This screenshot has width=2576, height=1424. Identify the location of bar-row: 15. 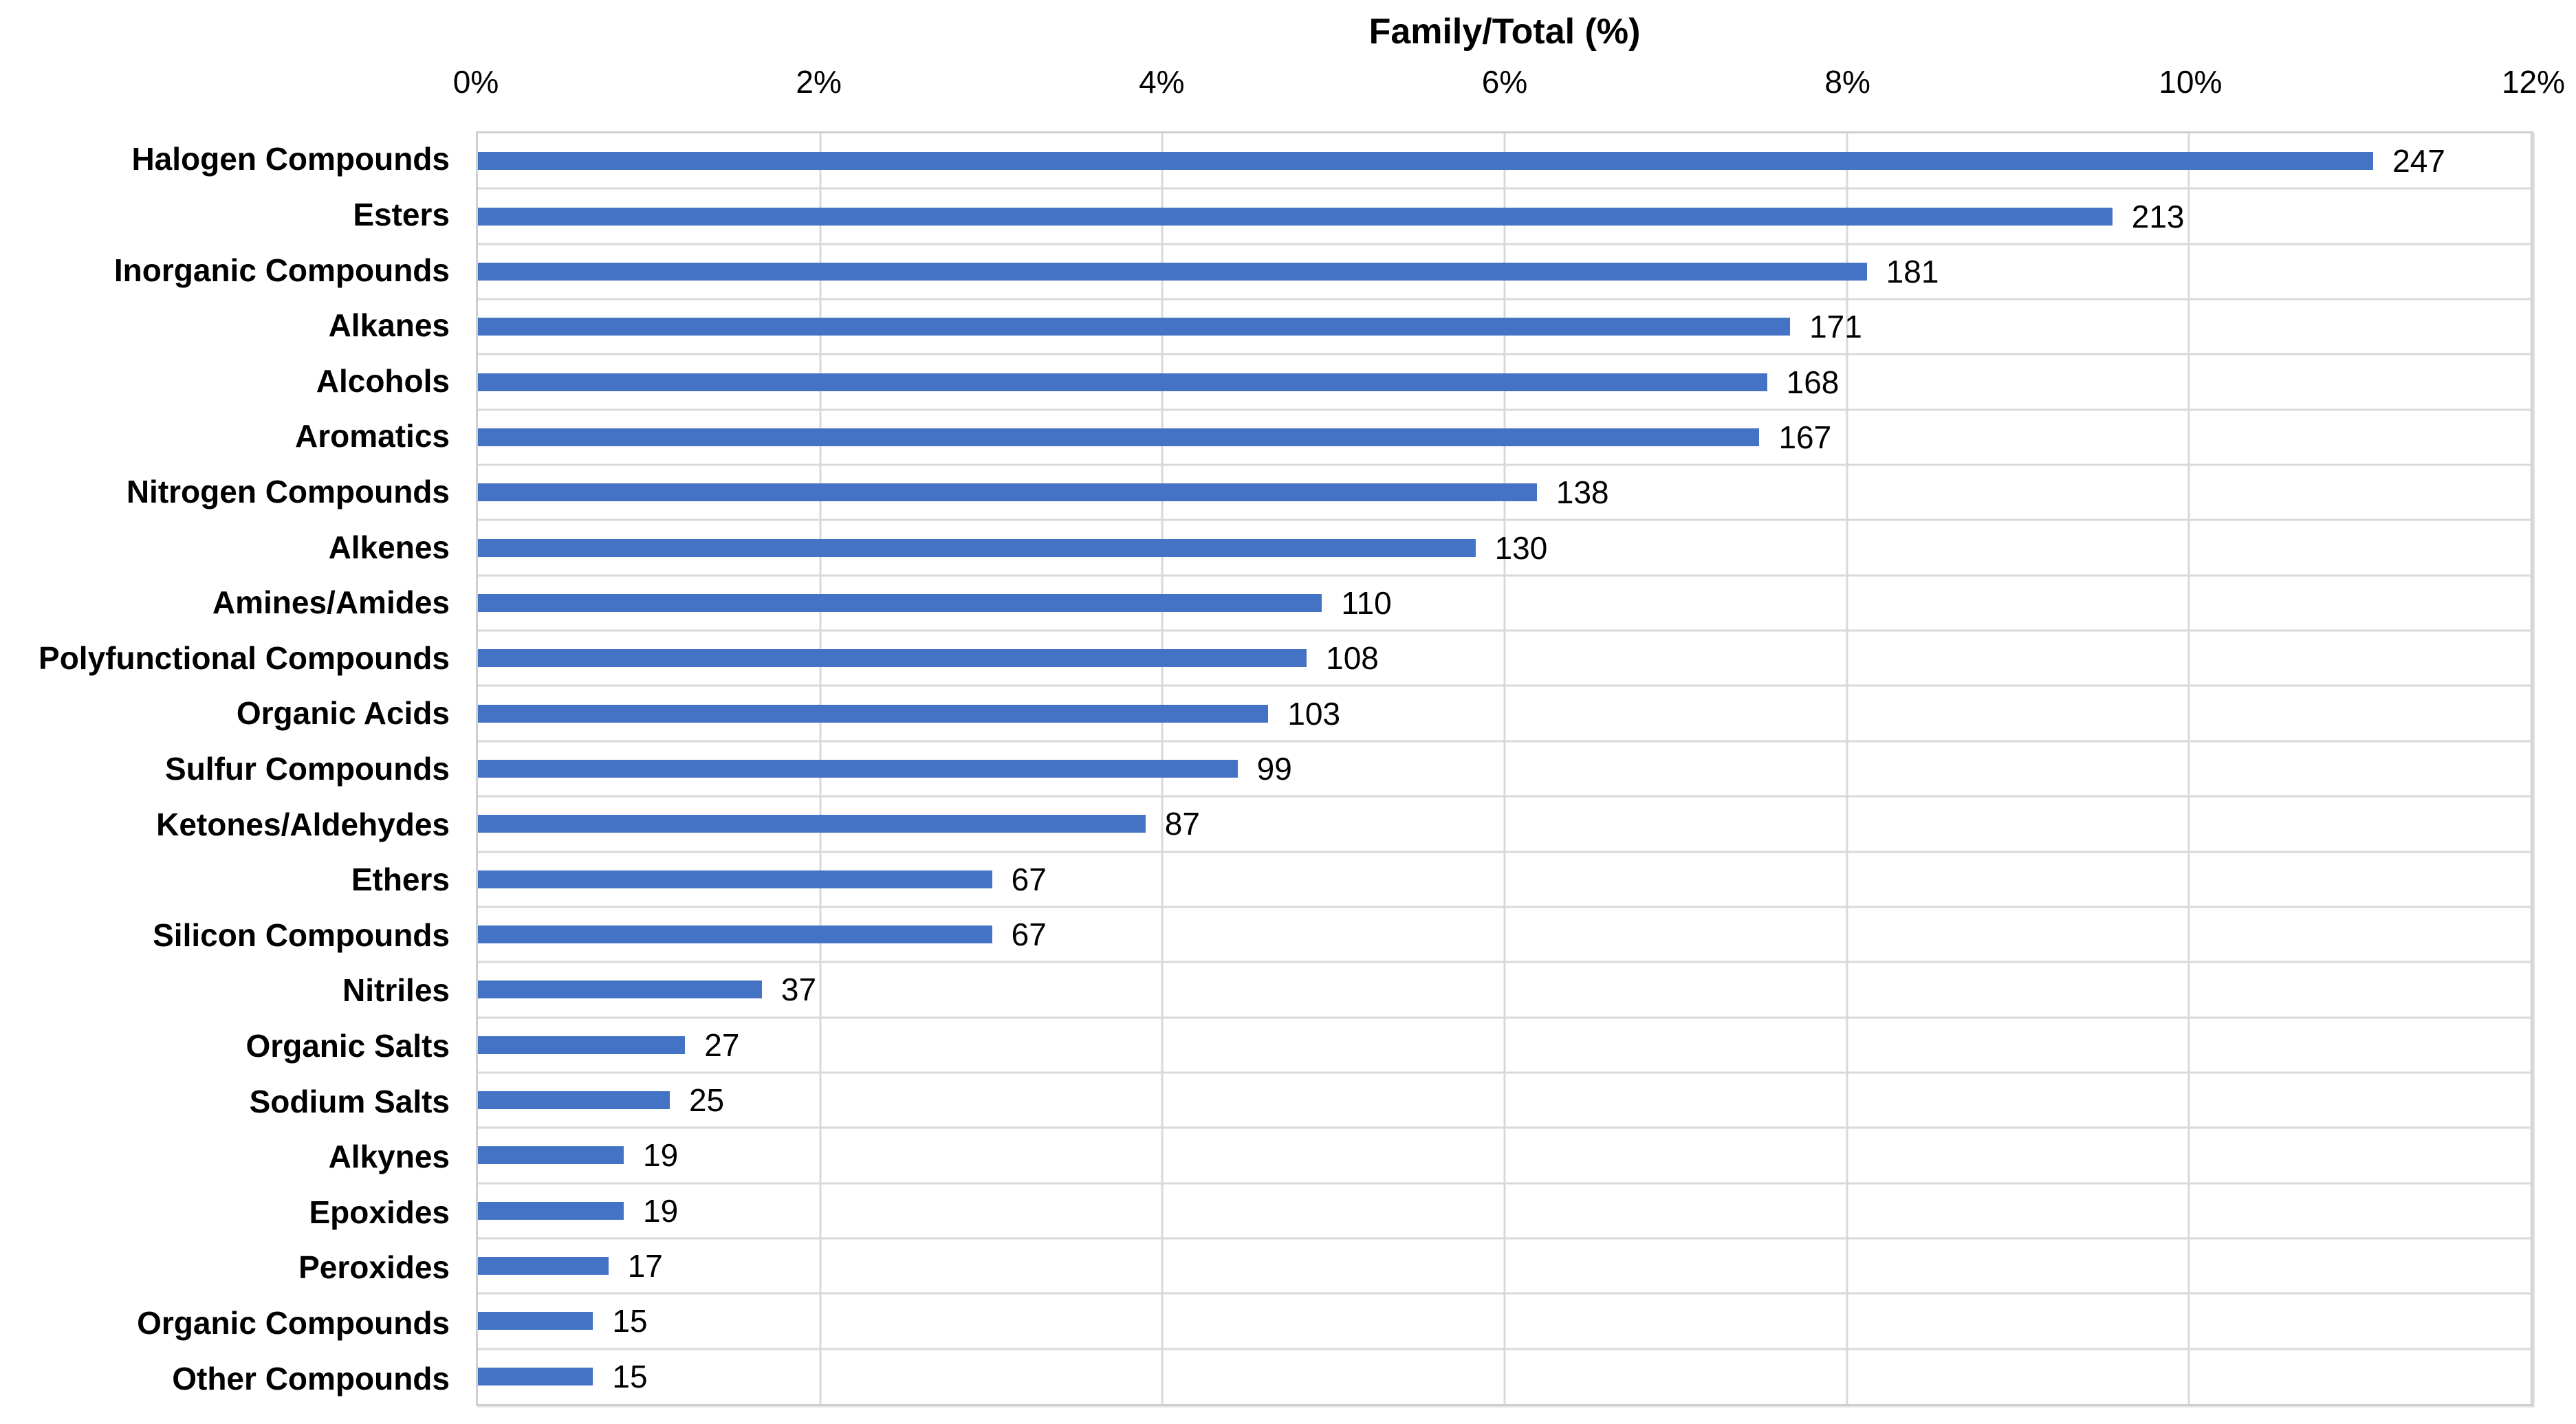
(1504, 1320).